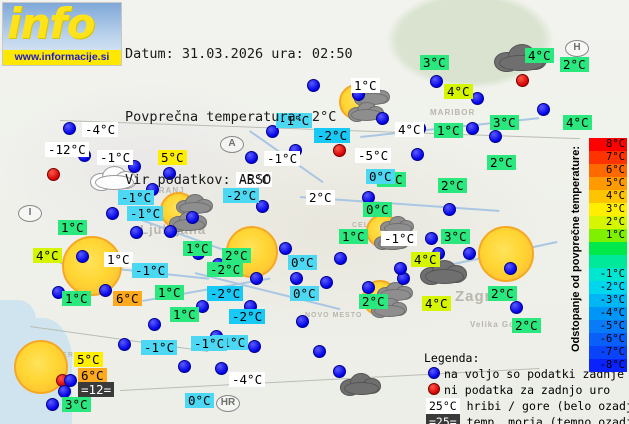 The height and width of the screenshot is (424, 629). Describe the element at coordinates (18, 320) in the screenshot. I see `sea-inlet` at that location.